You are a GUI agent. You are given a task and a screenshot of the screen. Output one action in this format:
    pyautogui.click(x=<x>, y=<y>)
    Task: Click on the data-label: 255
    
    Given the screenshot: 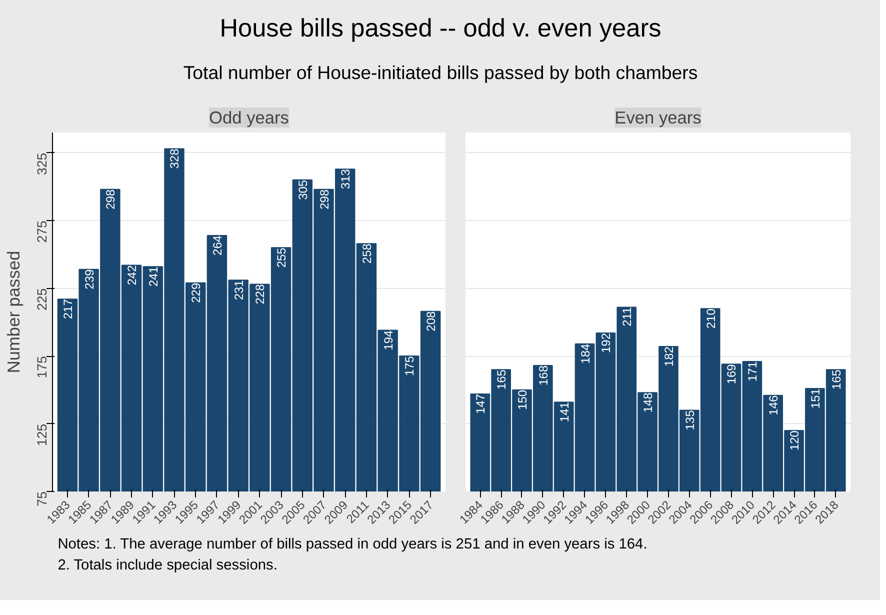 What is the action you would take?
    pyautogui.click(x=281, y=257)
    